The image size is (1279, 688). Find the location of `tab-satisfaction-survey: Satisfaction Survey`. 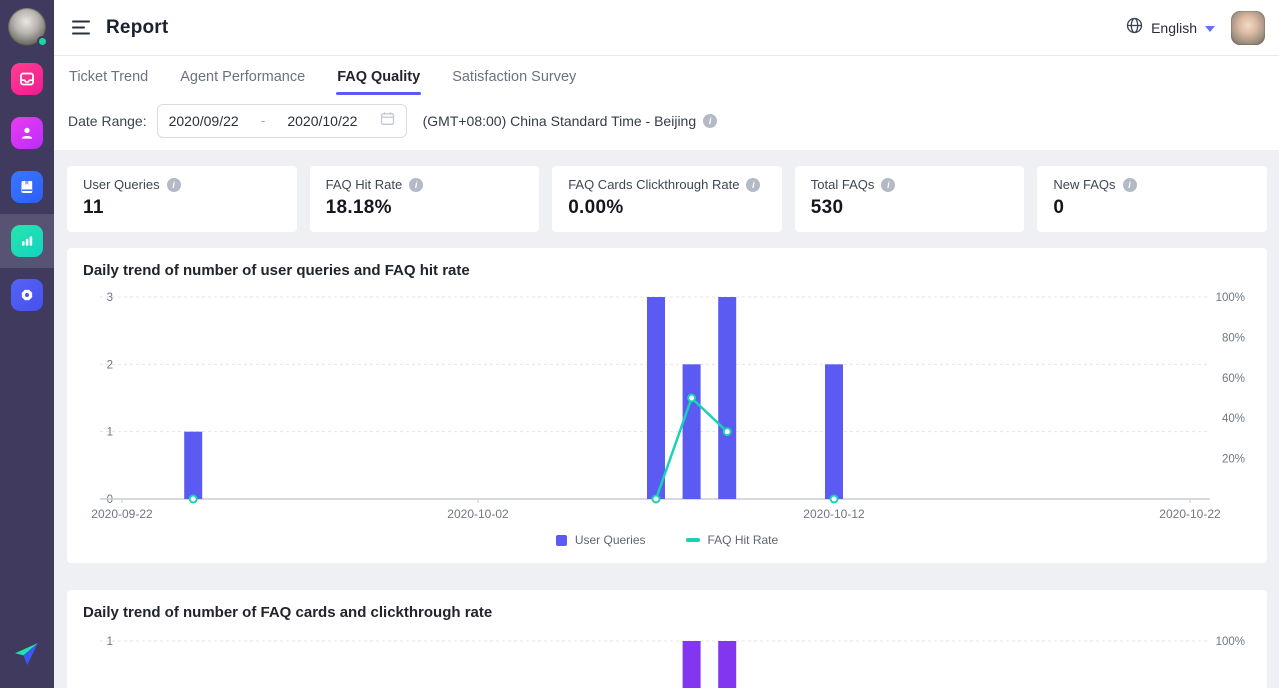

tab-satisfaction-survey: Satisfaction Survey is located at coordinates (514, 76).